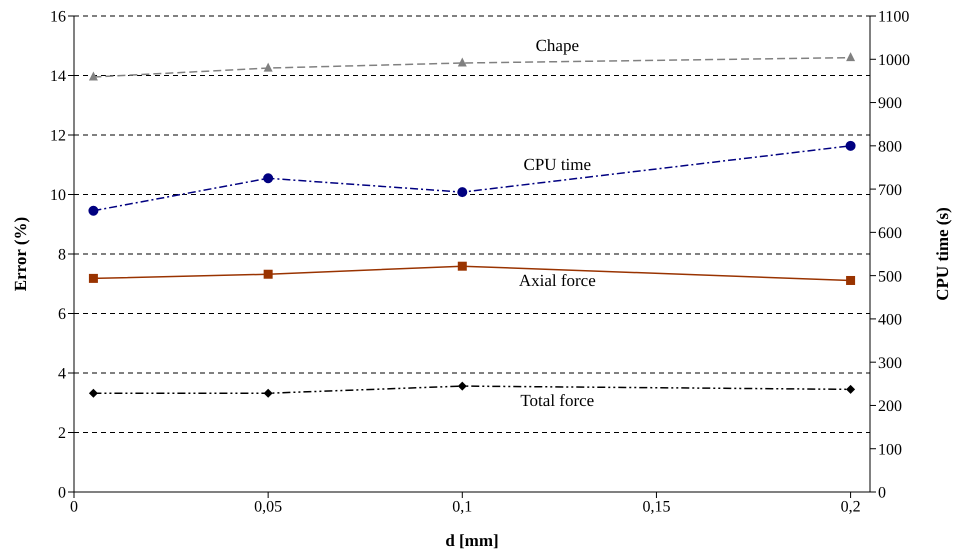  Describe the element at coordinates (890, 233) in the screenshot. I see `y2-tick-label: 600` at that location.